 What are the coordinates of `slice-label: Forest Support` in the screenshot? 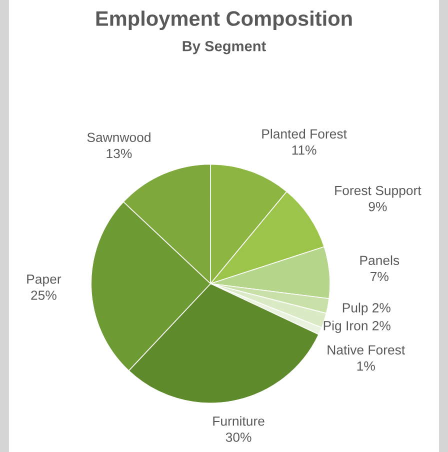 It's located at (378, 192).